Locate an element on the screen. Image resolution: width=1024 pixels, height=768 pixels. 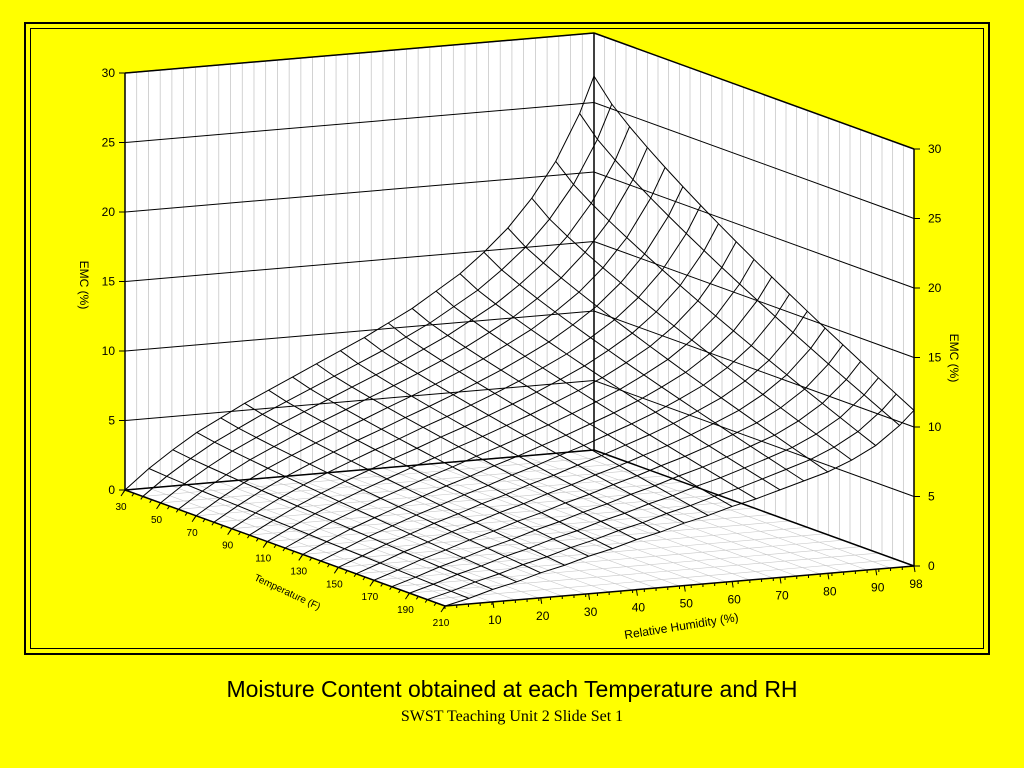
z-tick-label-right: 30 is located at coordinates (935, 149).